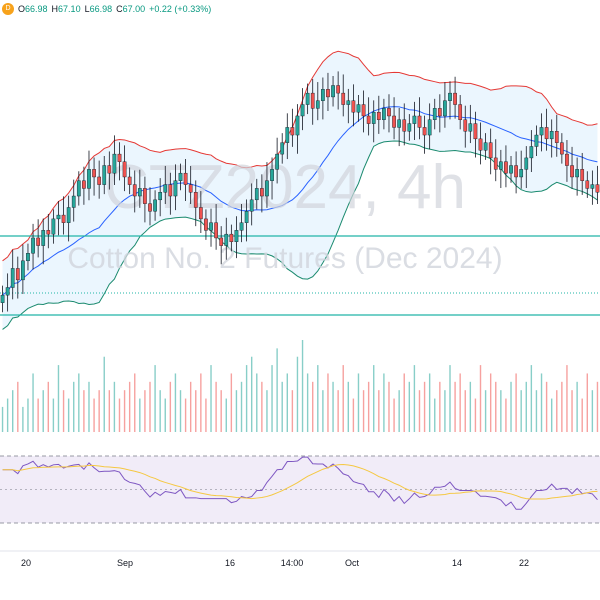  Describe the element at coordinates (131, 9) in the screenshot. I see `close-value: C67.00` at that location.